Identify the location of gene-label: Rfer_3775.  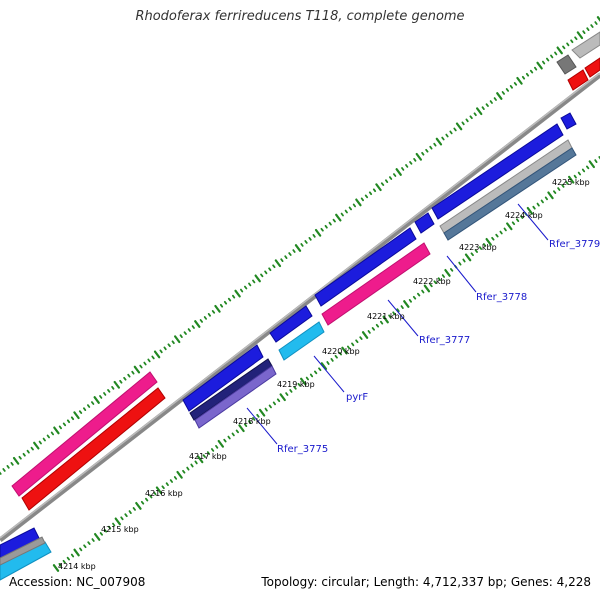
(302, 449).